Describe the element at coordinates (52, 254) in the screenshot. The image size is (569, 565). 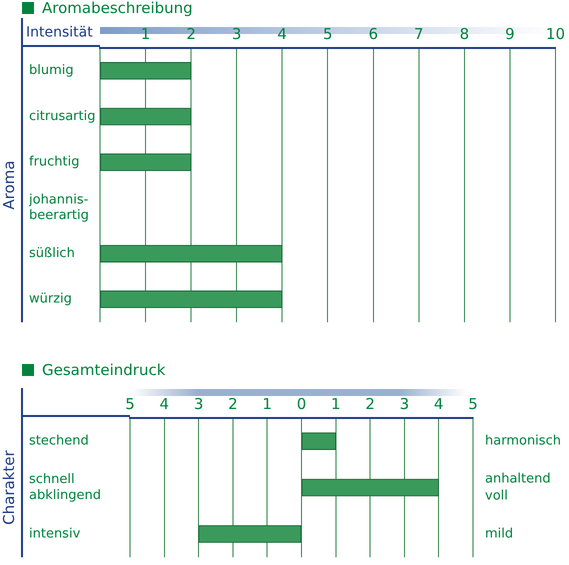
I see `y-tick-label: süßlich` at that location.